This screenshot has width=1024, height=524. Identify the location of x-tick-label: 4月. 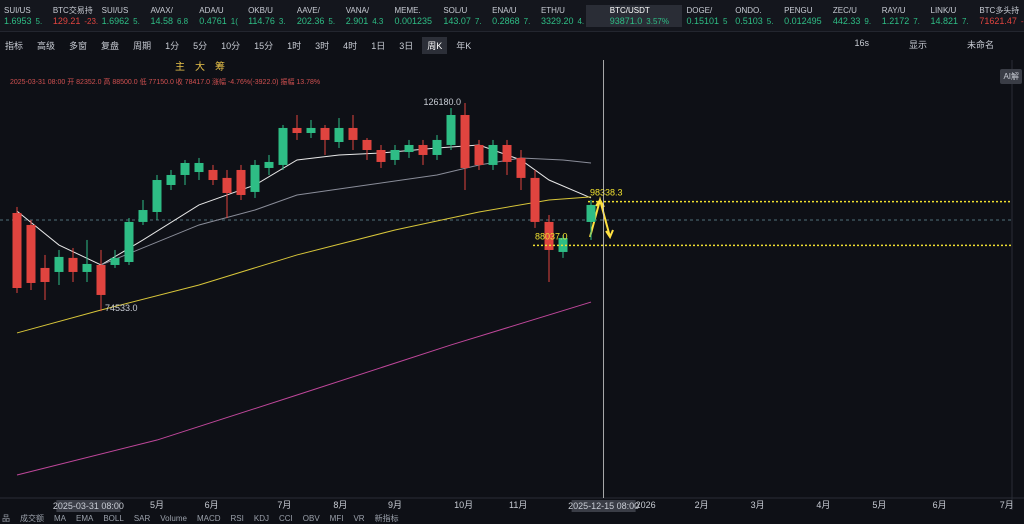
(823, 505).